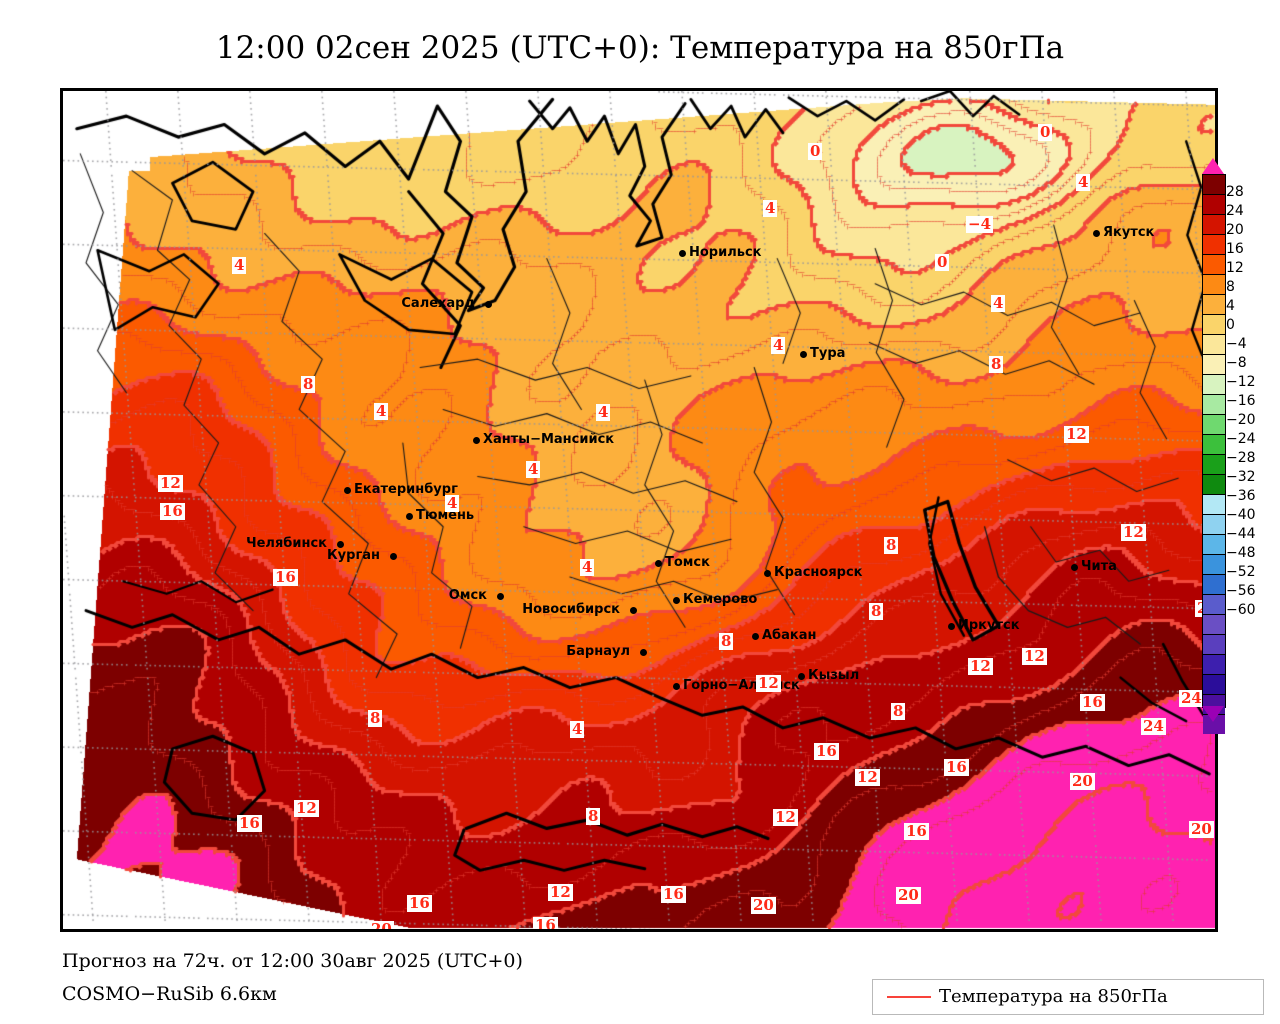 The image size is (1280, 1024). Describe the element at coordinates (1235, 211) in the screenshot. I see `colorbar-tick-label: 24` at that location.